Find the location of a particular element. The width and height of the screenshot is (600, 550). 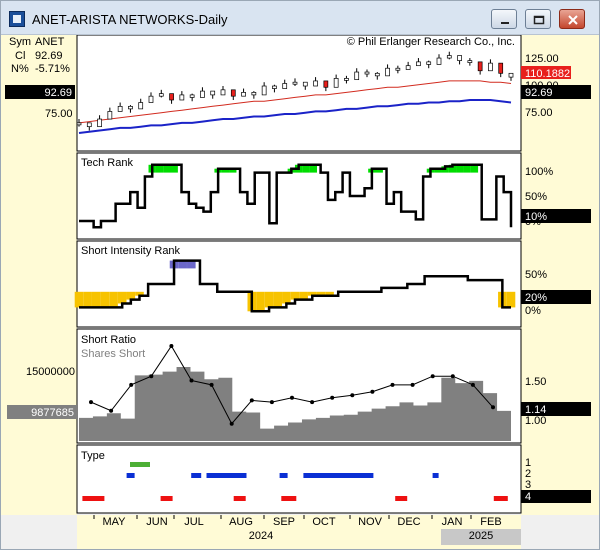

month-label: JAN is located at coordinates (452, 522).